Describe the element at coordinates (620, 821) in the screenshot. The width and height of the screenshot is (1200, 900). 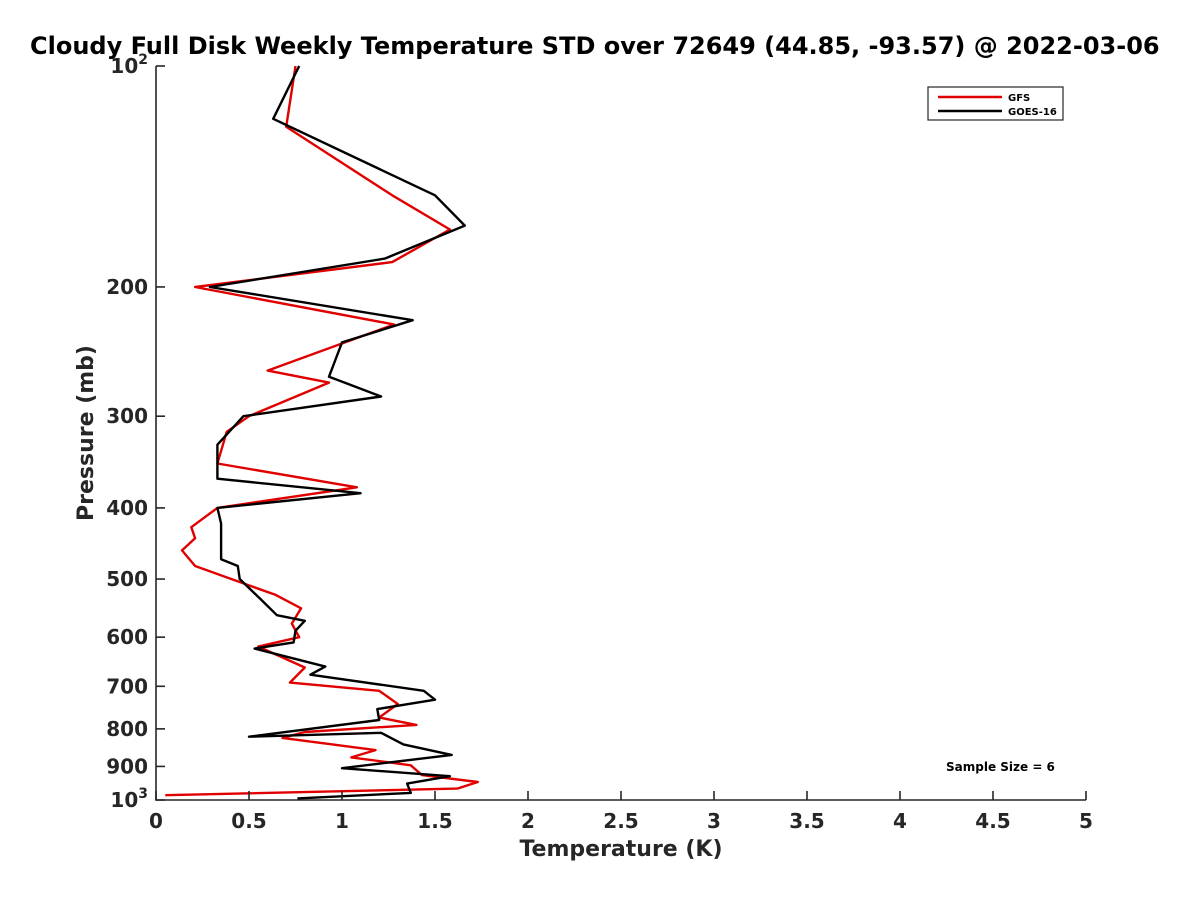
I see `x-tick-label: 2.5` at that location.